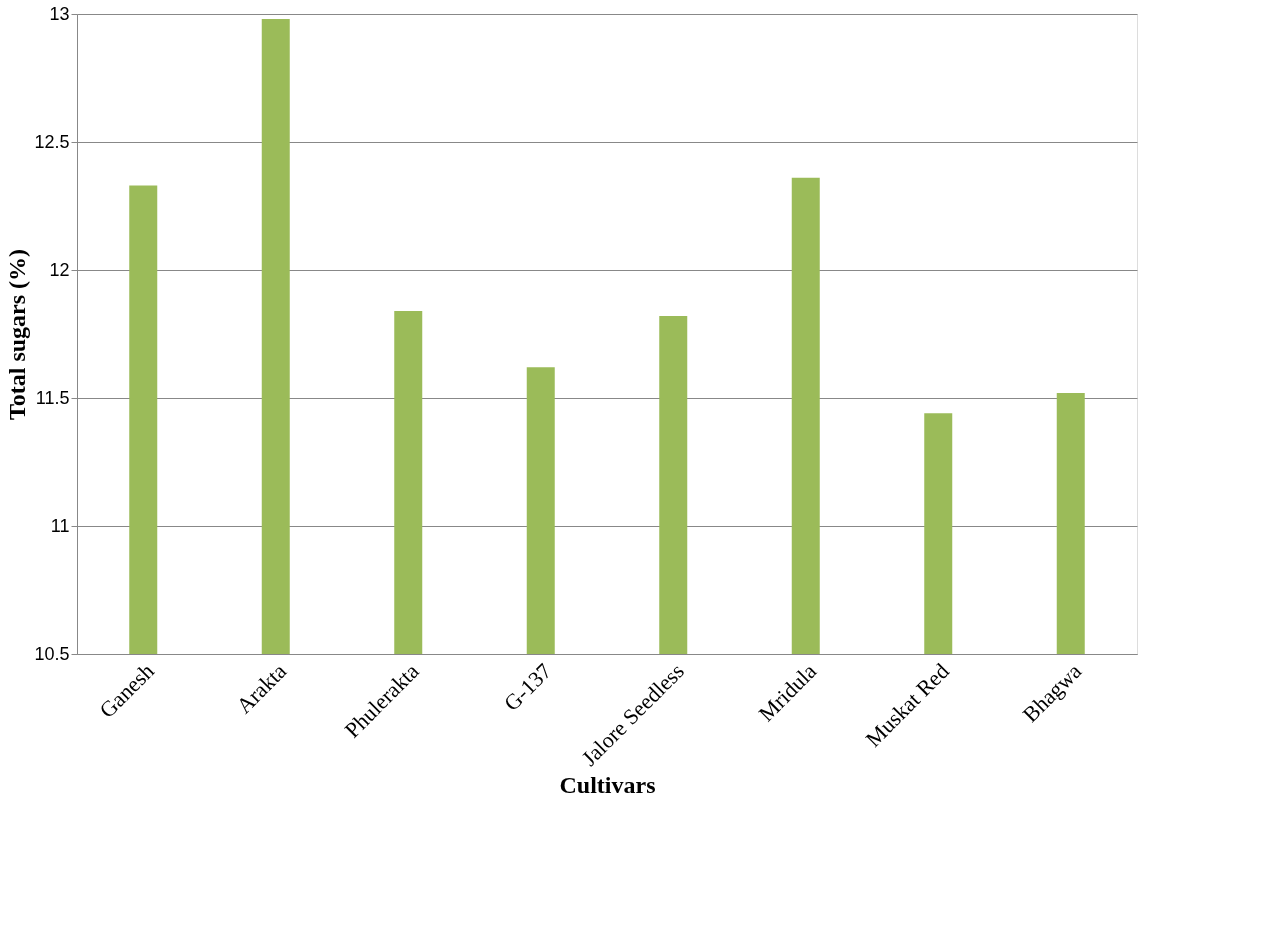  What do you see at coordinates (52, 397) in the screenshot?
I see `y-tick-label: 11.5` at bounding box center [52, 397].